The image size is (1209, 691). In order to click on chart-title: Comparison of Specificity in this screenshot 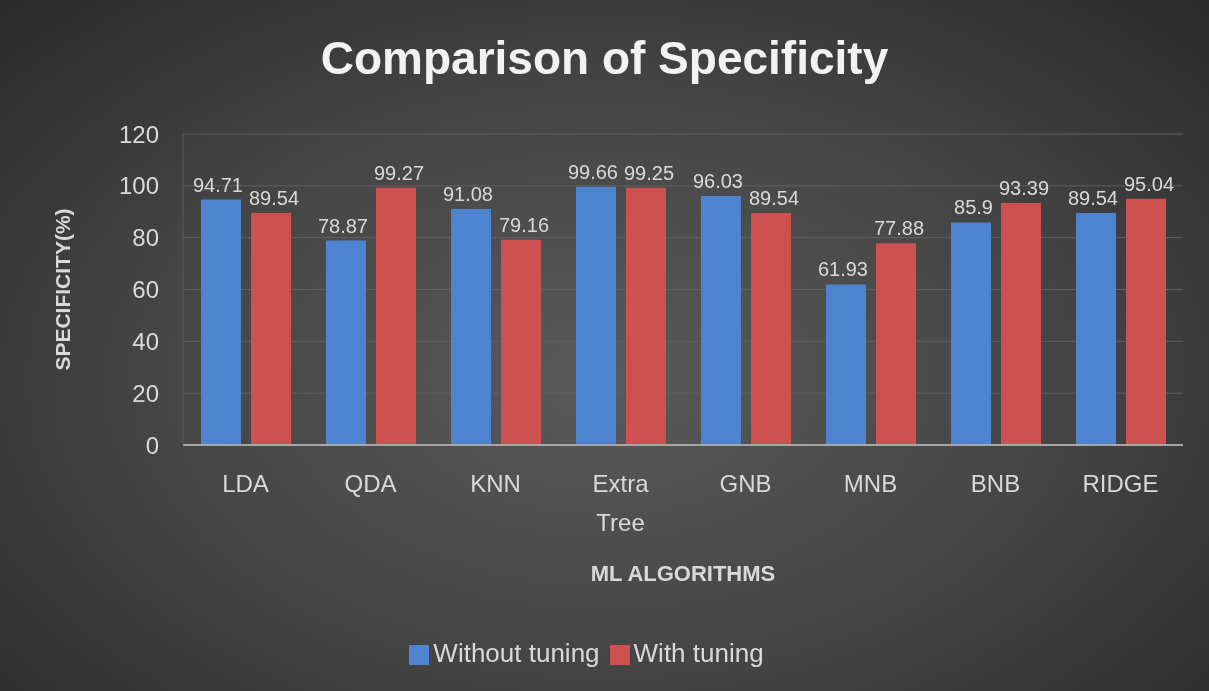, I will do `click(604, 58)`.